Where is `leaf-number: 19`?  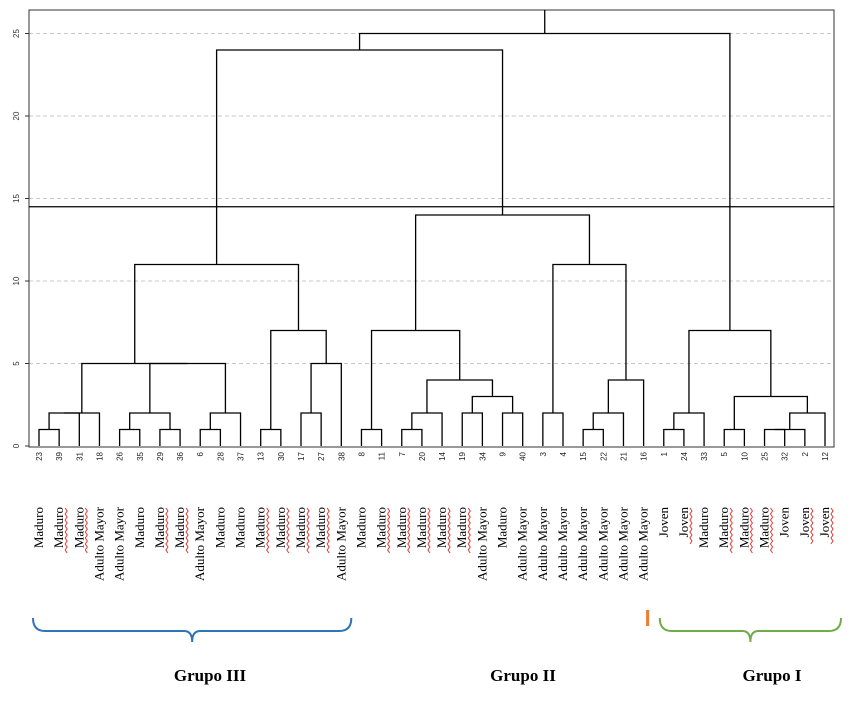
leaf-number: 19 is located at coordinates (462, 455).